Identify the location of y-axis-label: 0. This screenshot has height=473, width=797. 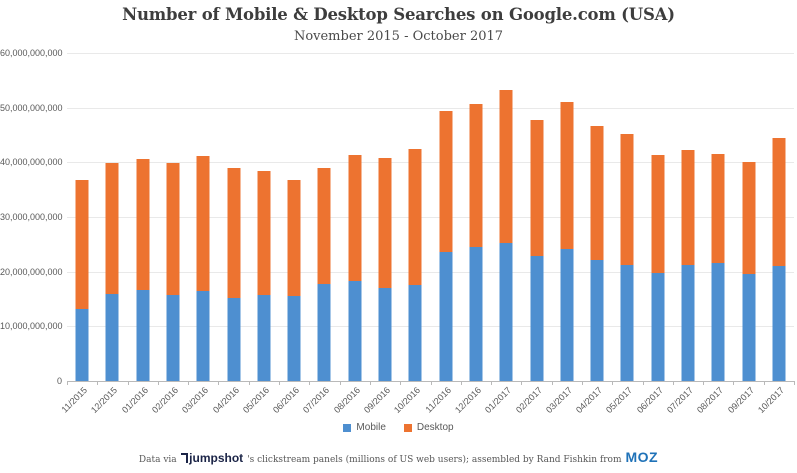
(59, 381).